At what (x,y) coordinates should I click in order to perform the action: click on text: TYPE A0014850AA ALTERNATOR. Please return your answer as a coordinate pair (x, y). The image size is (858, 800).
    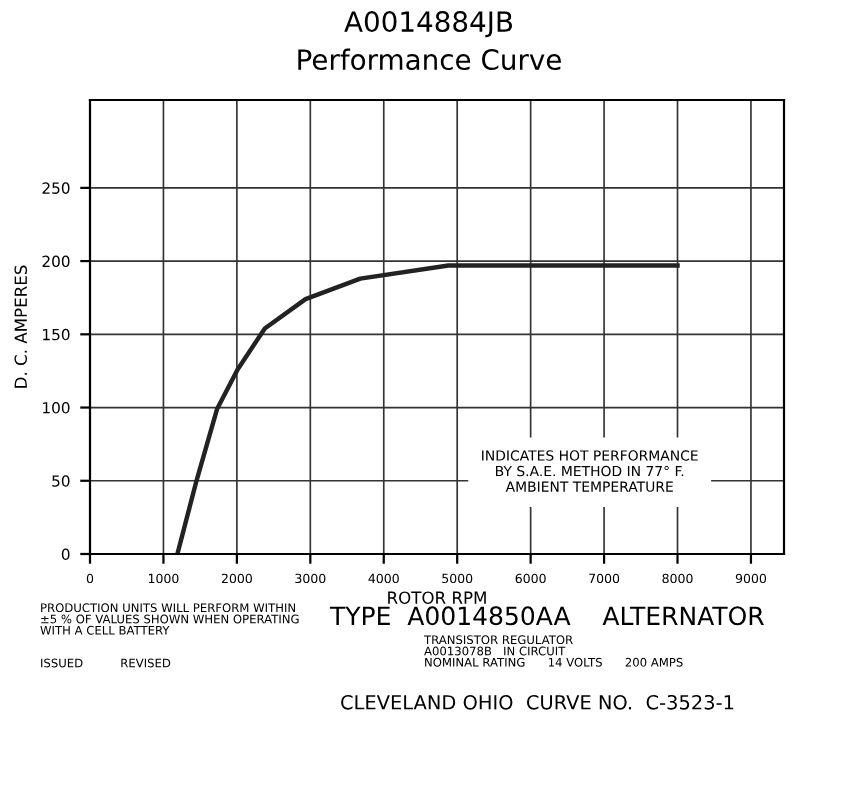
    Looking at the image, I should click on (546, 616).